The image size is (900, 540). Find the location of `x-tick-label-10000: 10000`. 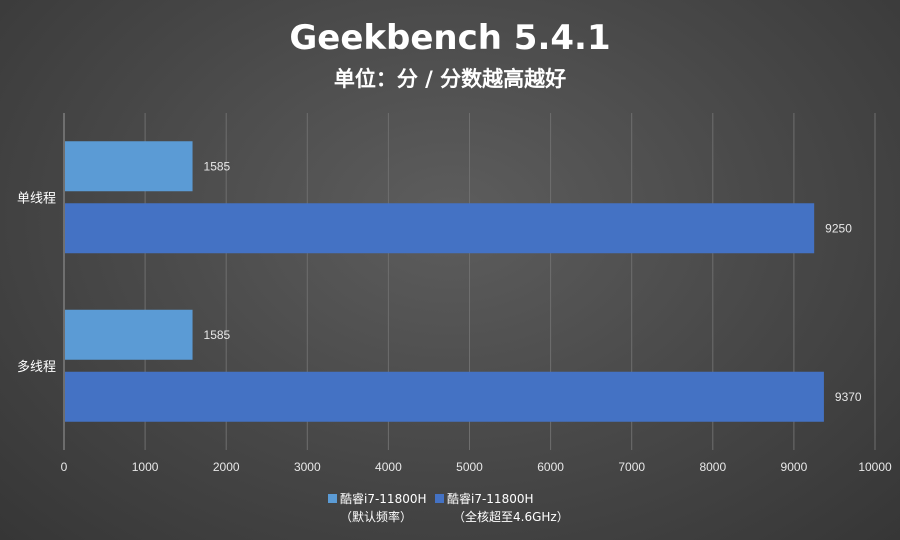

x-tick-label-10000: 10000 is located at coordinates (875, 467).